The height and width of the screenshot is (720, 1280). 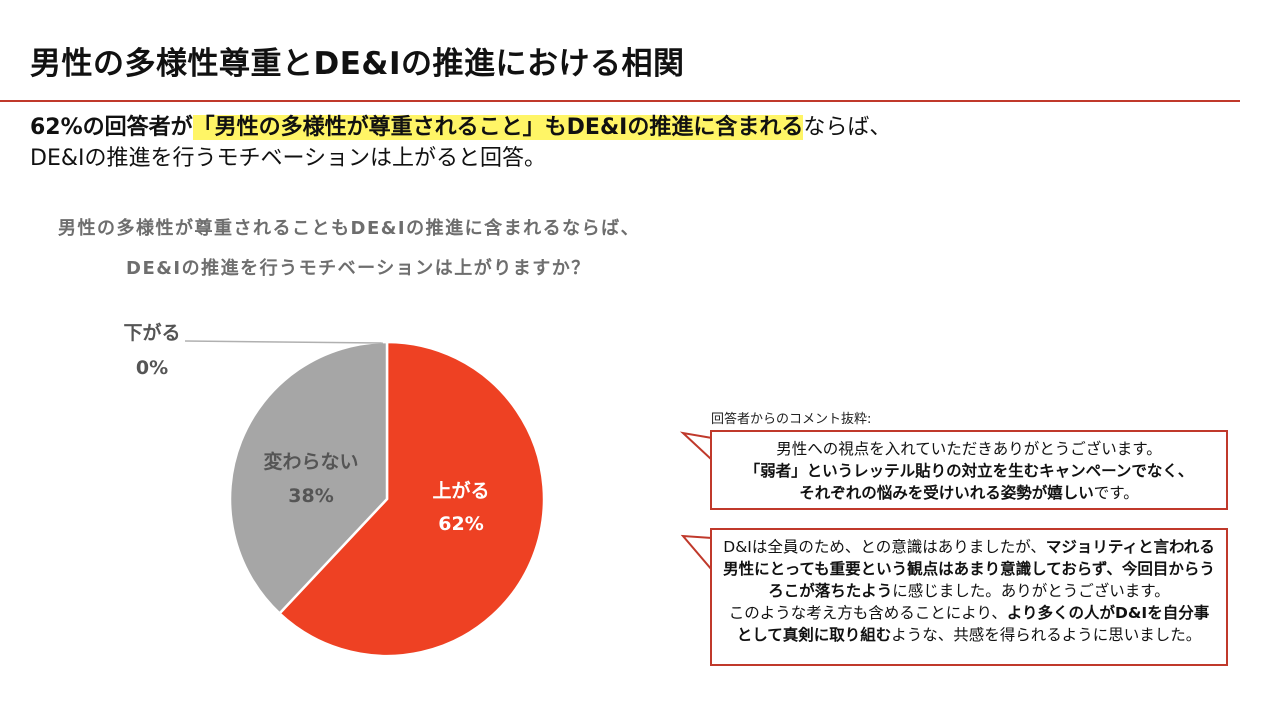 What do you see at coordinates (310, 496) in the screenshot?
I see `slice-value-1: 38%` at bounding box center [310, 496].